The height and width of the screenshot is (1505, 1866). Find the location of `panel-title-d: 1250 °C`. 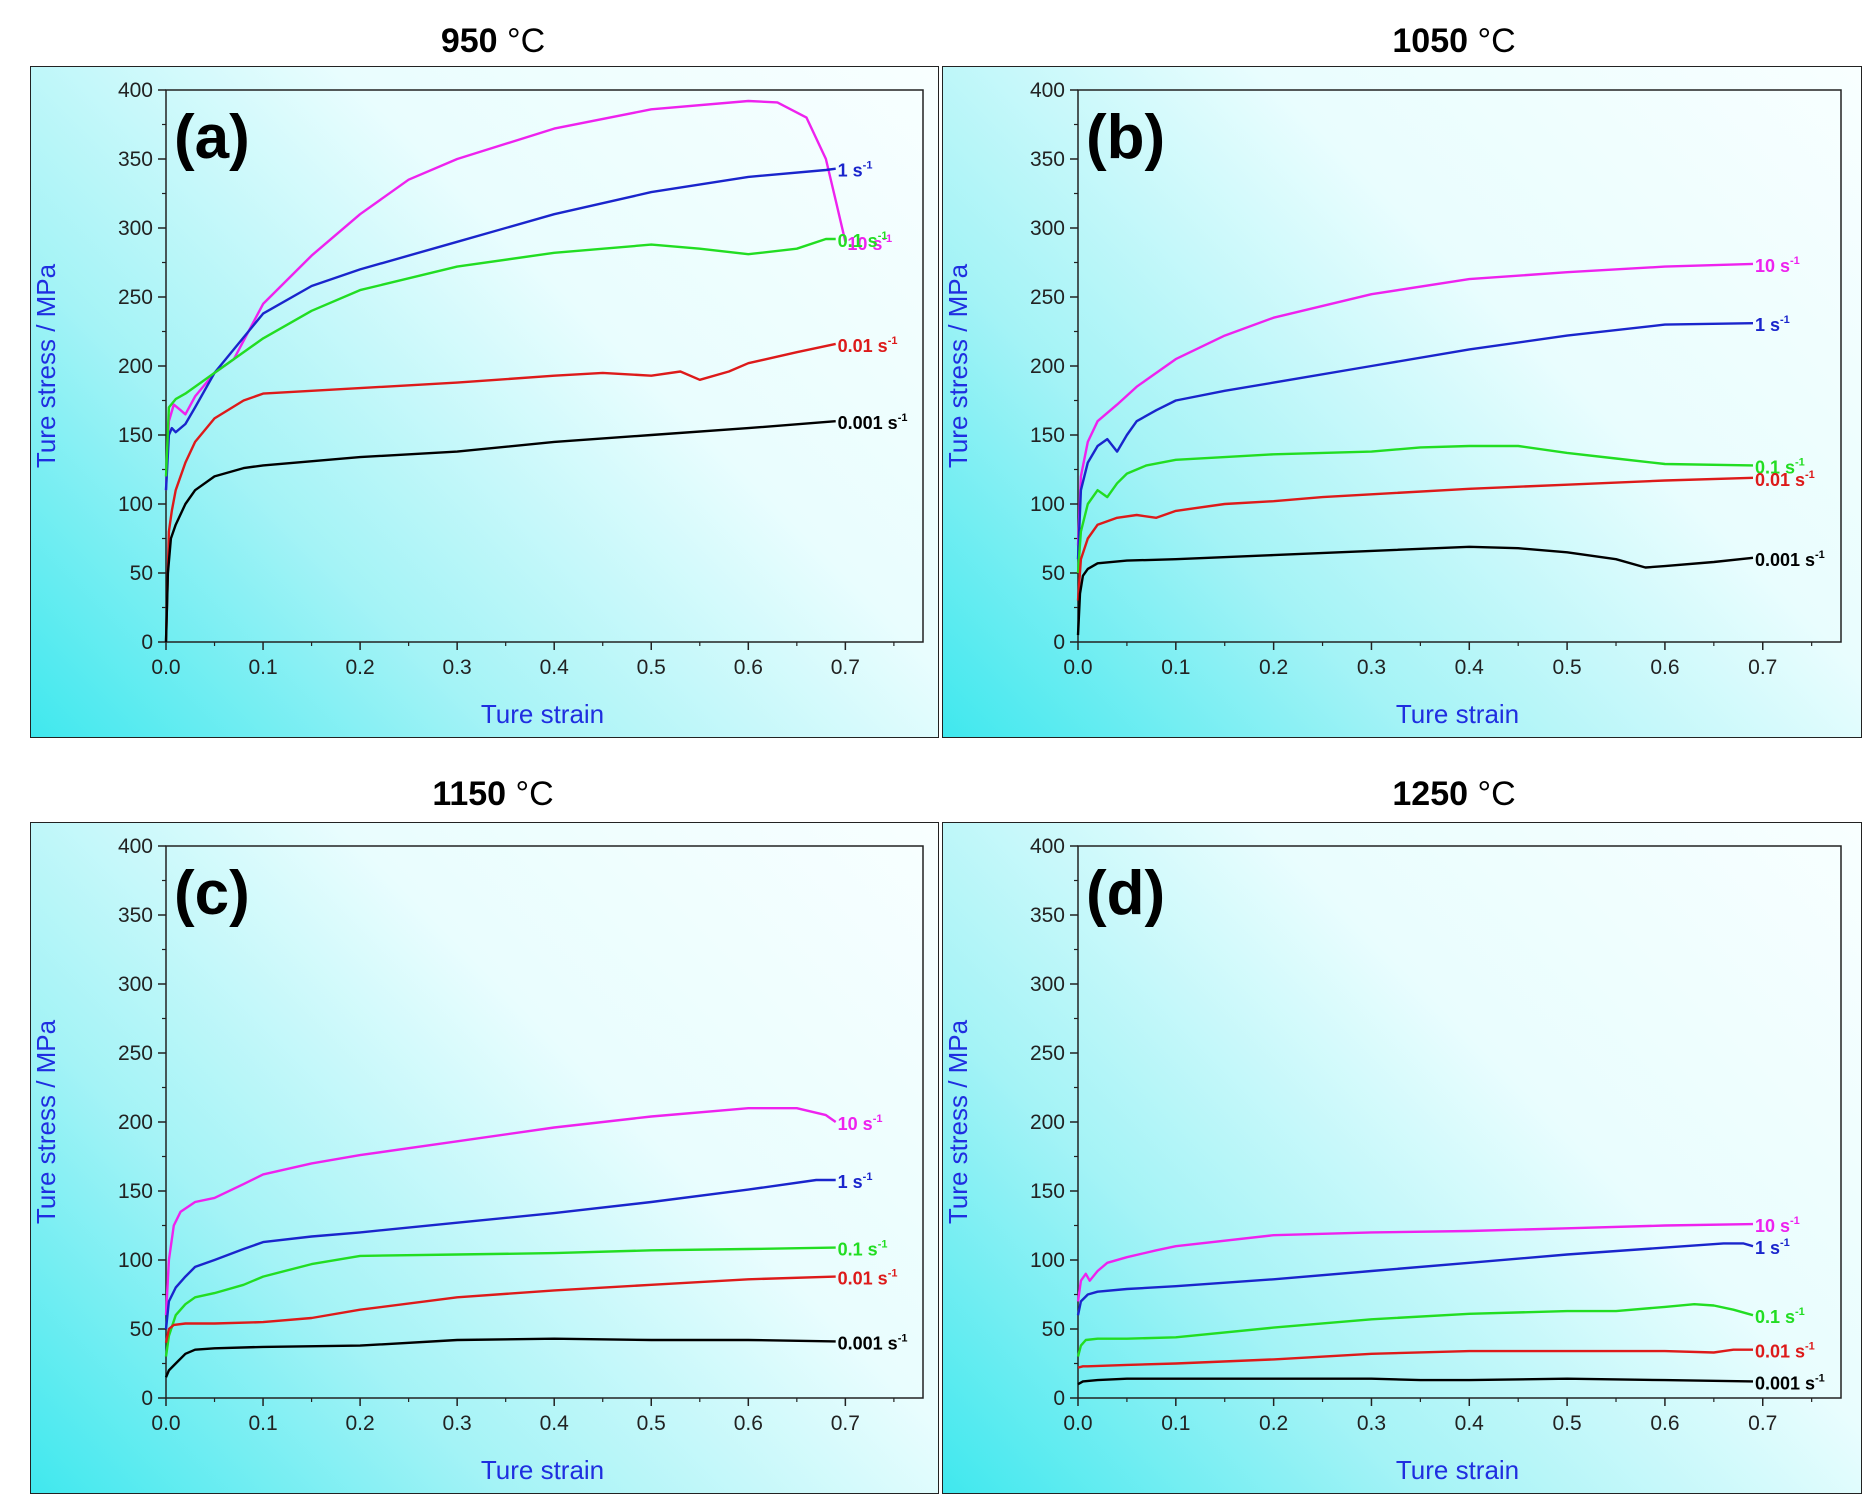

panel-title-d: 1250 °C is located at coordinates (1454, 794).